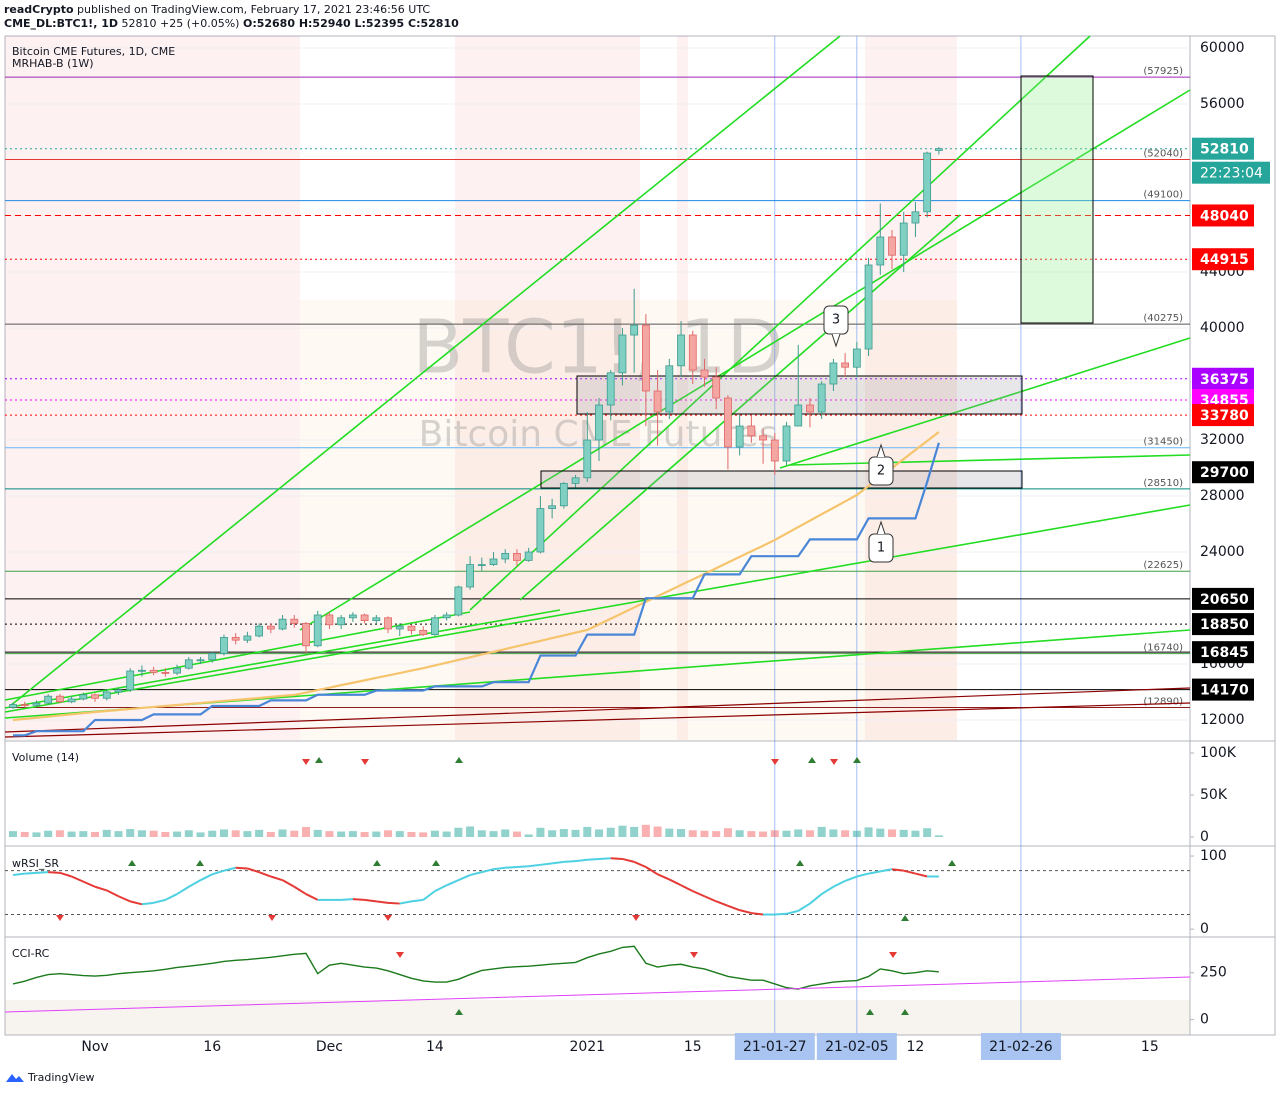 The image size is (1280, 1093). What do you see at coordinates (1213, 856) in the screenshot?
I see `y-tick-label: 100` at bounding box center [1213, 856].